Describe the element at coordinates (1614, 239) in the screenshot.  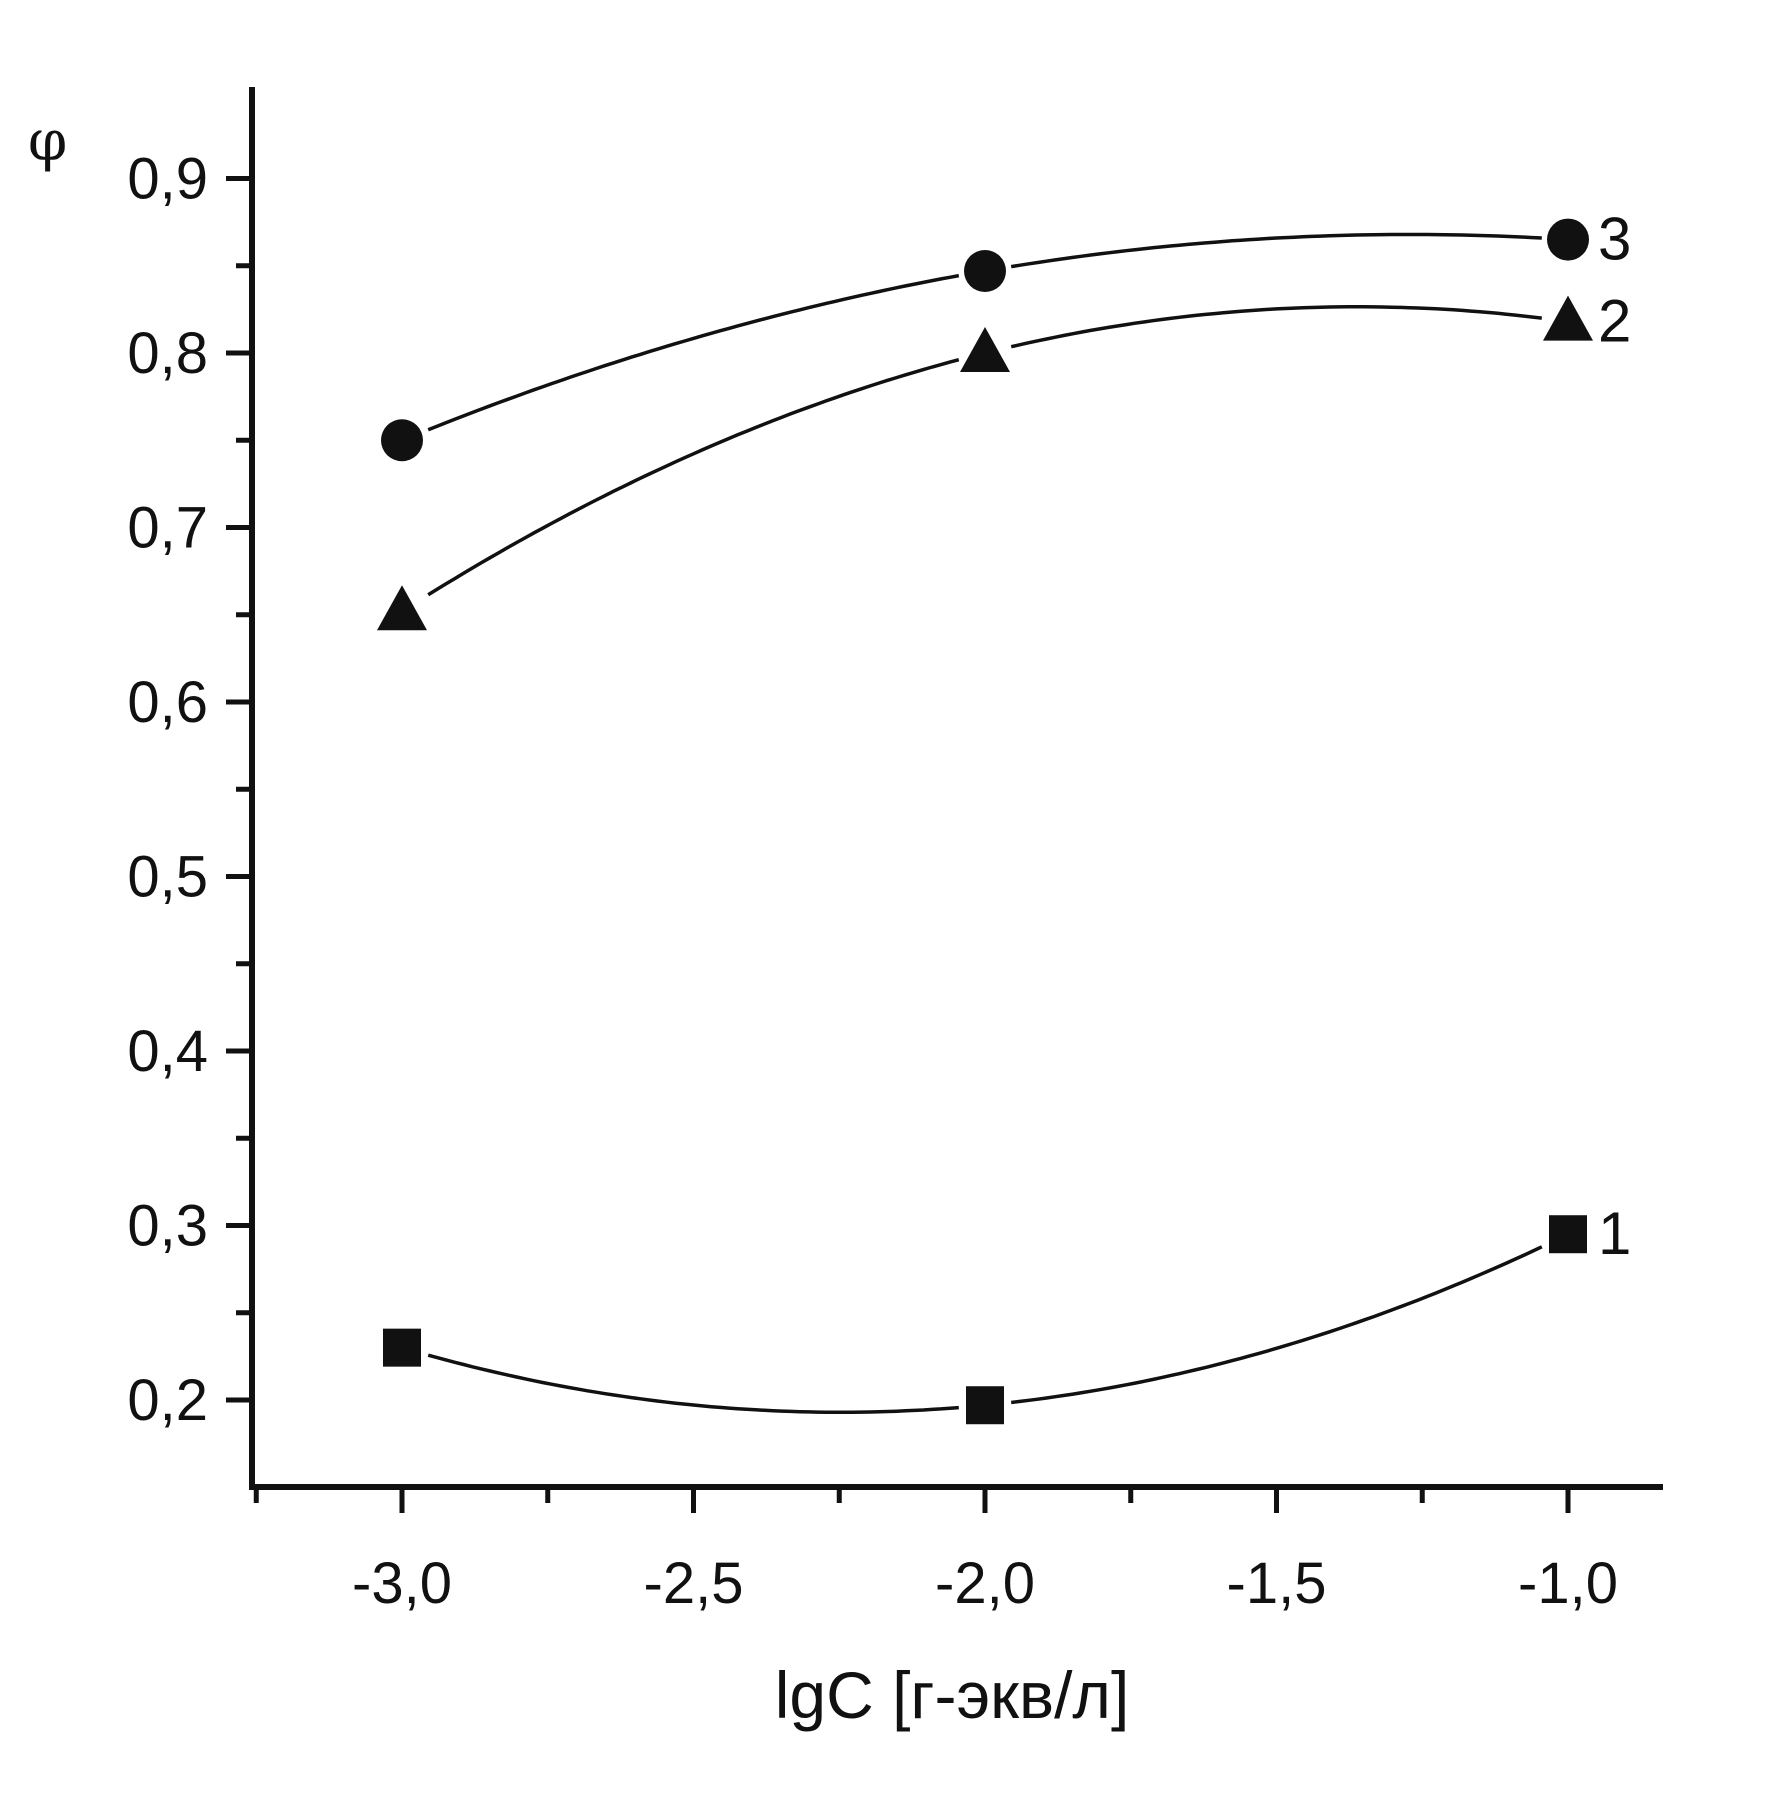
I see `series-3-label: 3` at that location.